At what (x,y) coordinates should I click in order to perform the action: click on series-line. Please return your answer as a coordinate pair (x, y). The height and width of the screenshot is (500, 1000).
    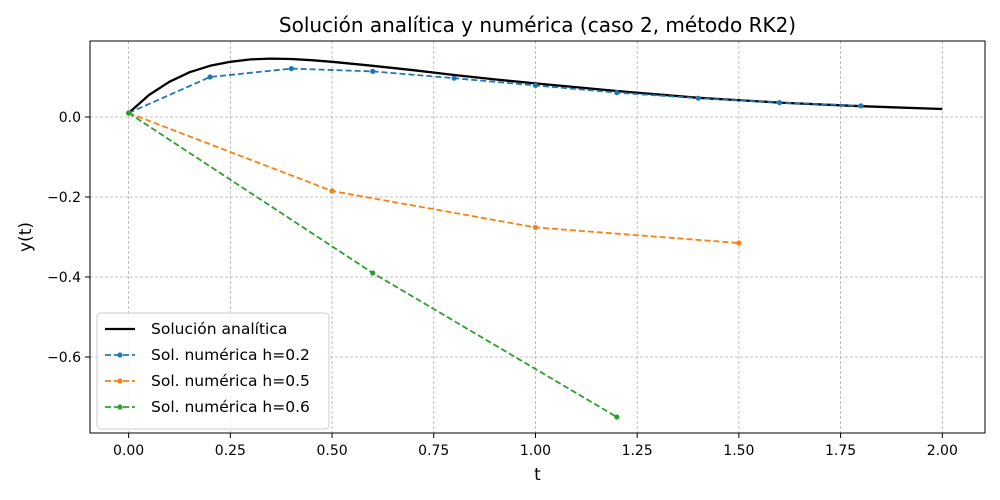
    Looking at the image, I should click on (494, 90).